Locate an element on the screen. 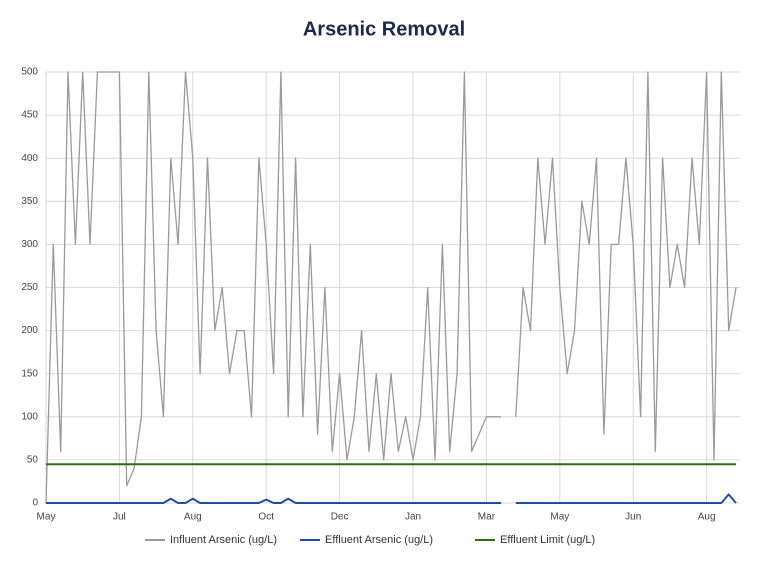 The width and height of the screenshot is (768, 567). series-line is located at coordinates (391, 498).